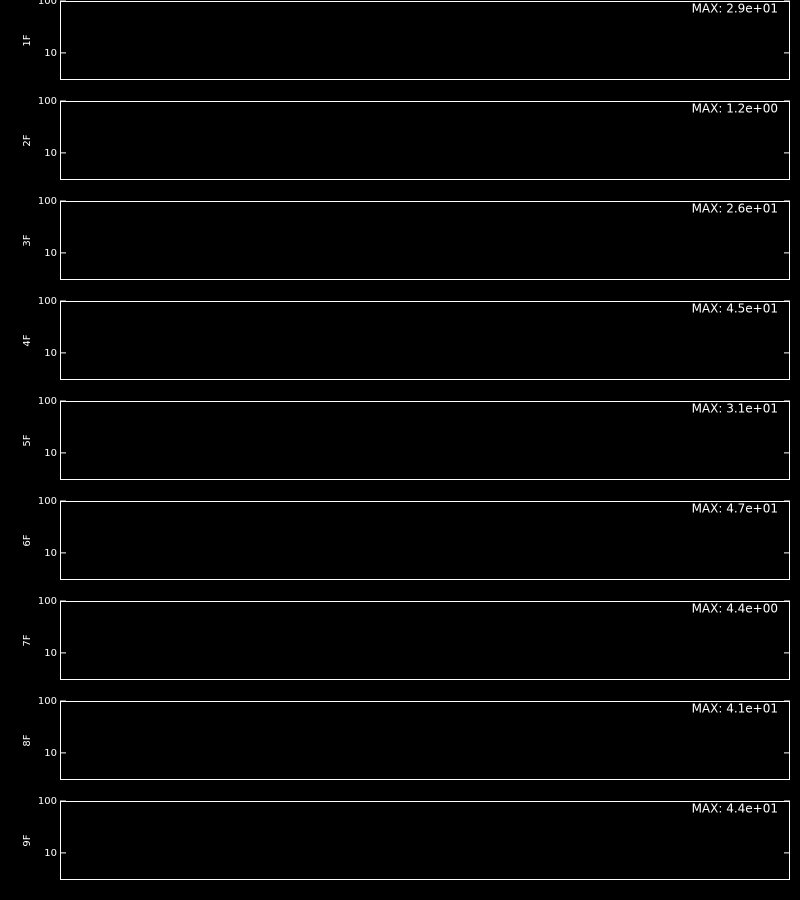 This screenshot has height=900, width=800. I want to click on panel-max-label: MAX: 2.9e+01, so click(735, 9).